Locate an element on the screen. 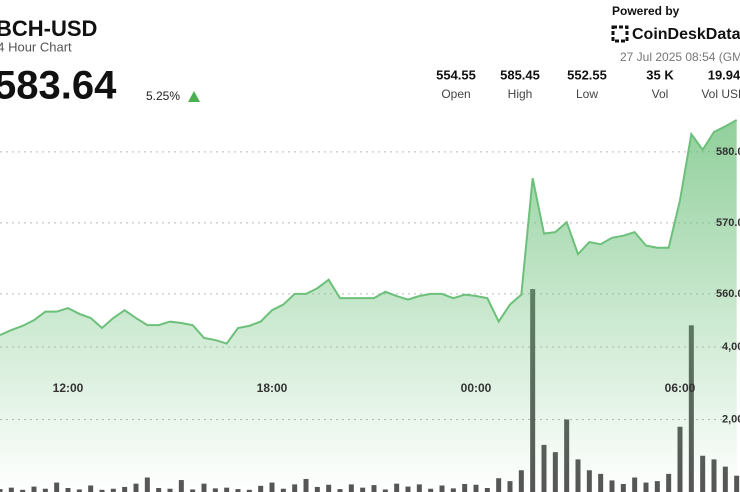 Image resolution: width=740 pixels, height=492 pixels. stat-label: Vol is located at coordinates (660, 94).